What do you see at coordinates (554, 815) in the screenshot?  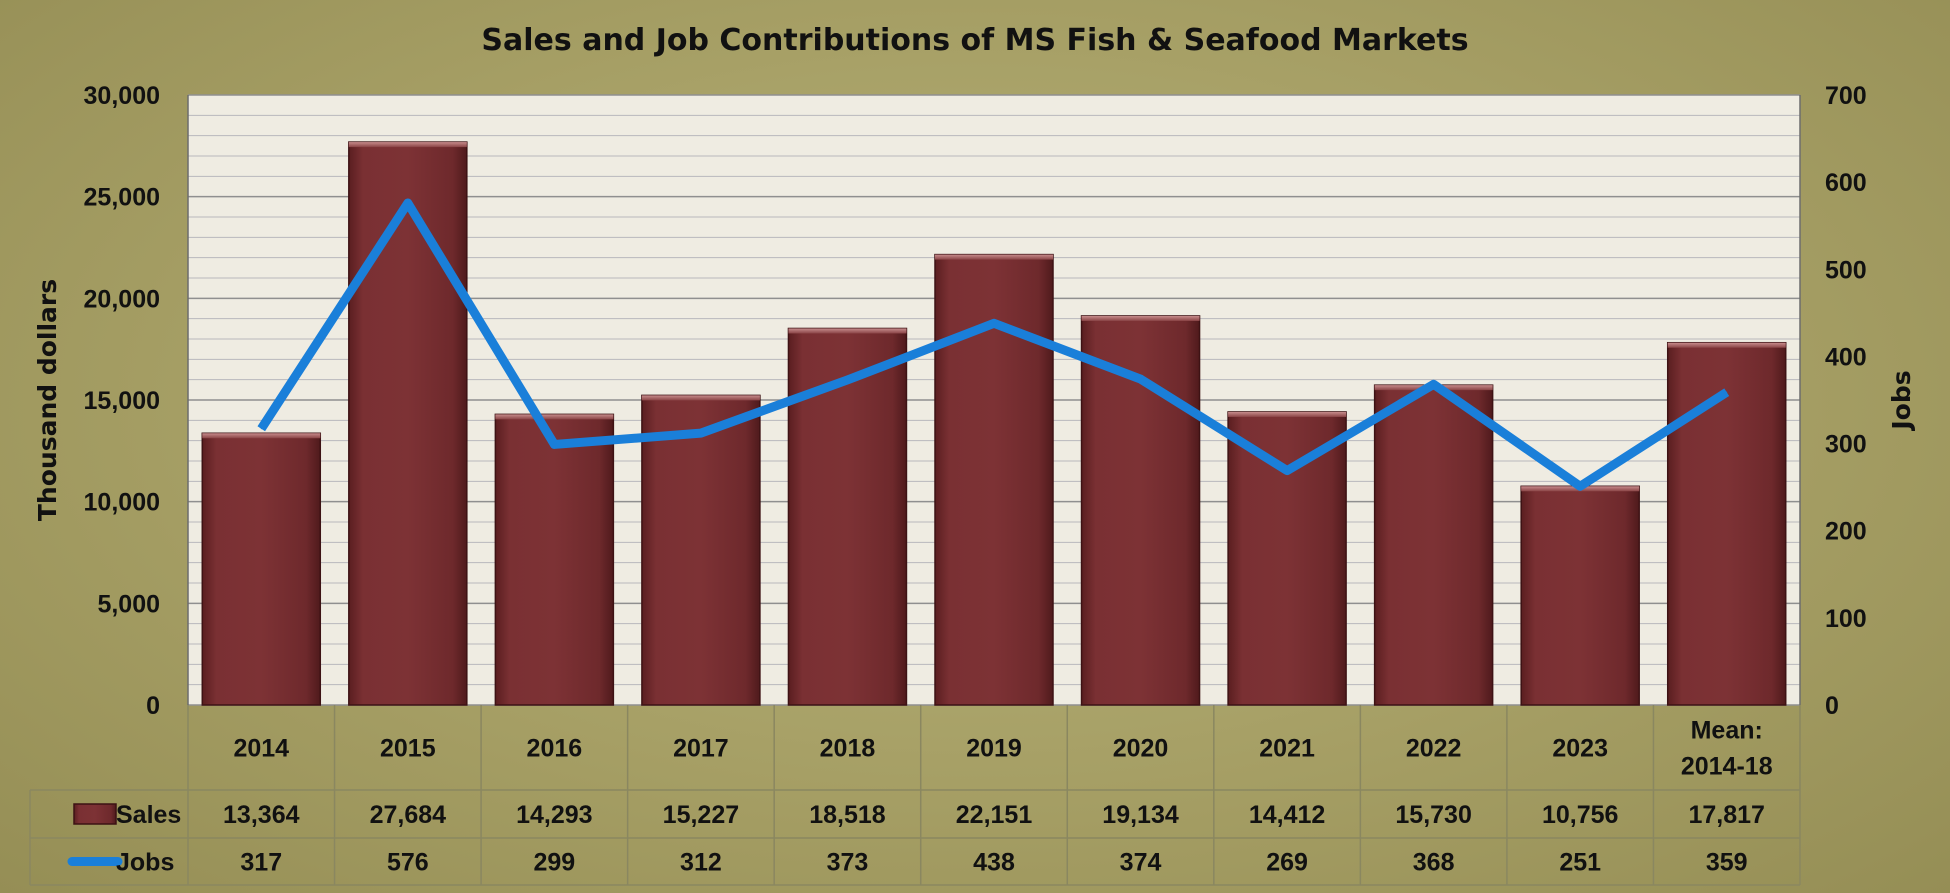 I see `sales-value-label: 14,293` at bounding box center [554, 815].